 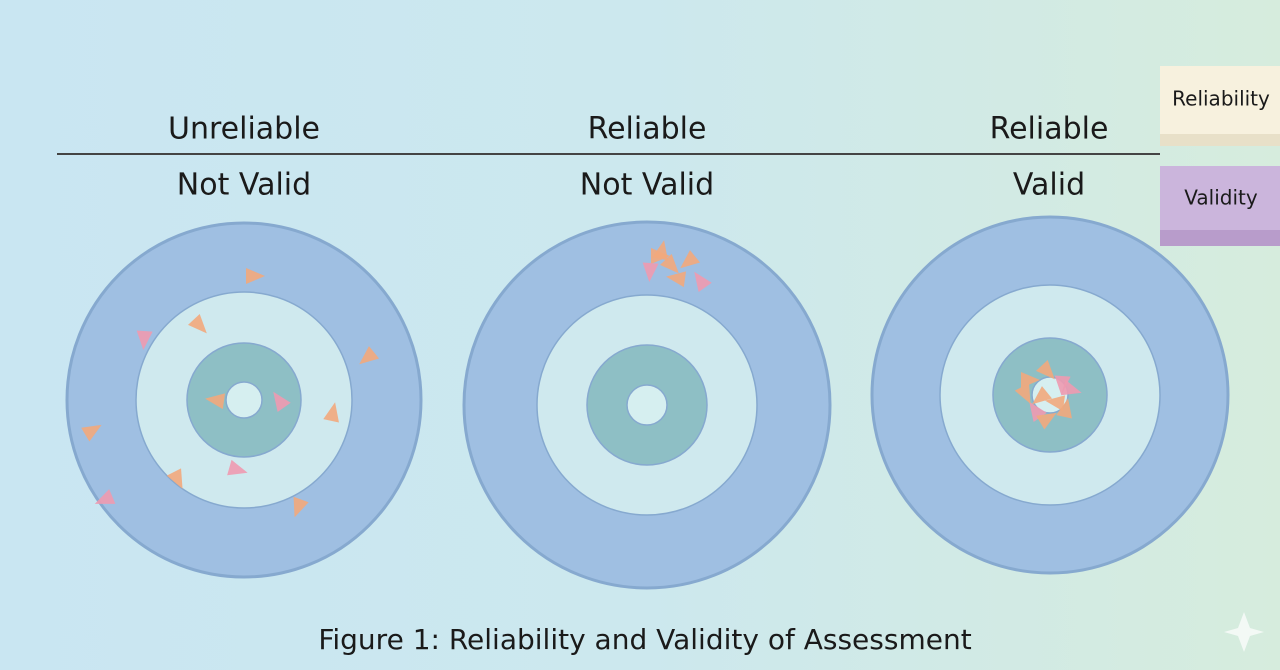 I want to click on reliability-label: Unreliable, so click(x=244, y=129).